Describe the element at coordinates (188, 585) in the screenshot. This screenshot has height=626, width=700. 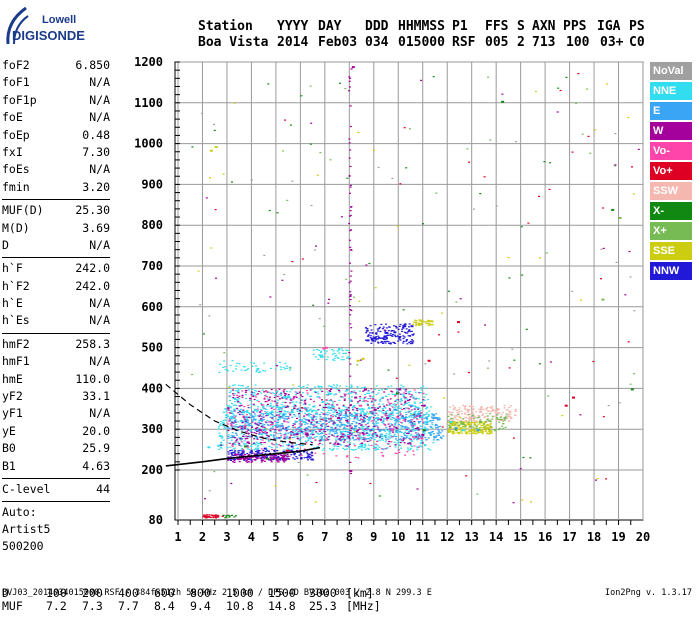
I see `distance-row: D 100 200 400 600 800 1000 1500 3000 [km]` at that location.